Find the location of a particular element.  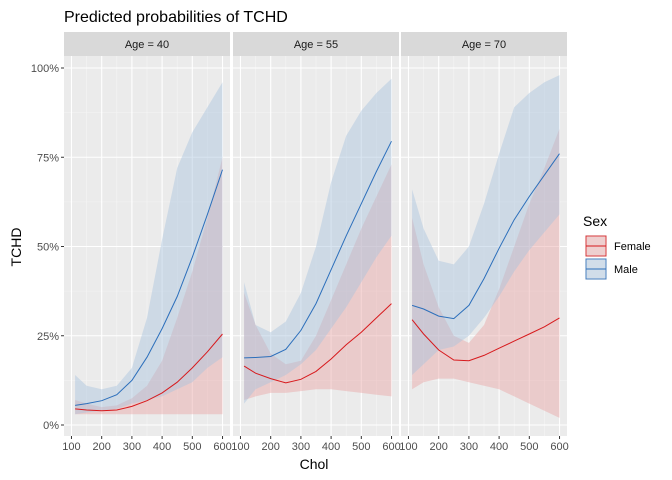

y-axis: 0% 25% 50% 75% 100% is located at coordinates (47, 247).